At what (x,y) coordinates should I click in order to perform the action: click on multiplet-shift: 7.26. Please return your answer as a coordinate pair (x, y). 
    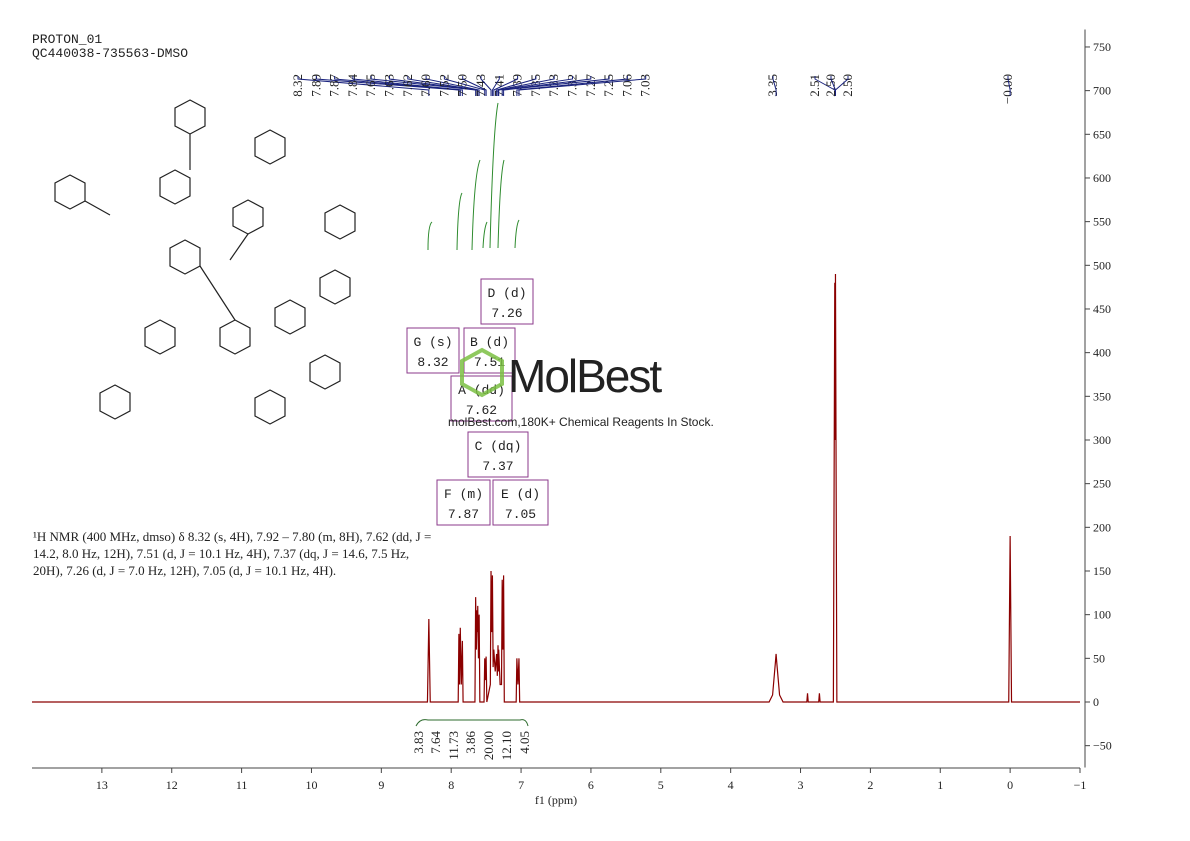
    Looking at the image, I should click on (506, 313).